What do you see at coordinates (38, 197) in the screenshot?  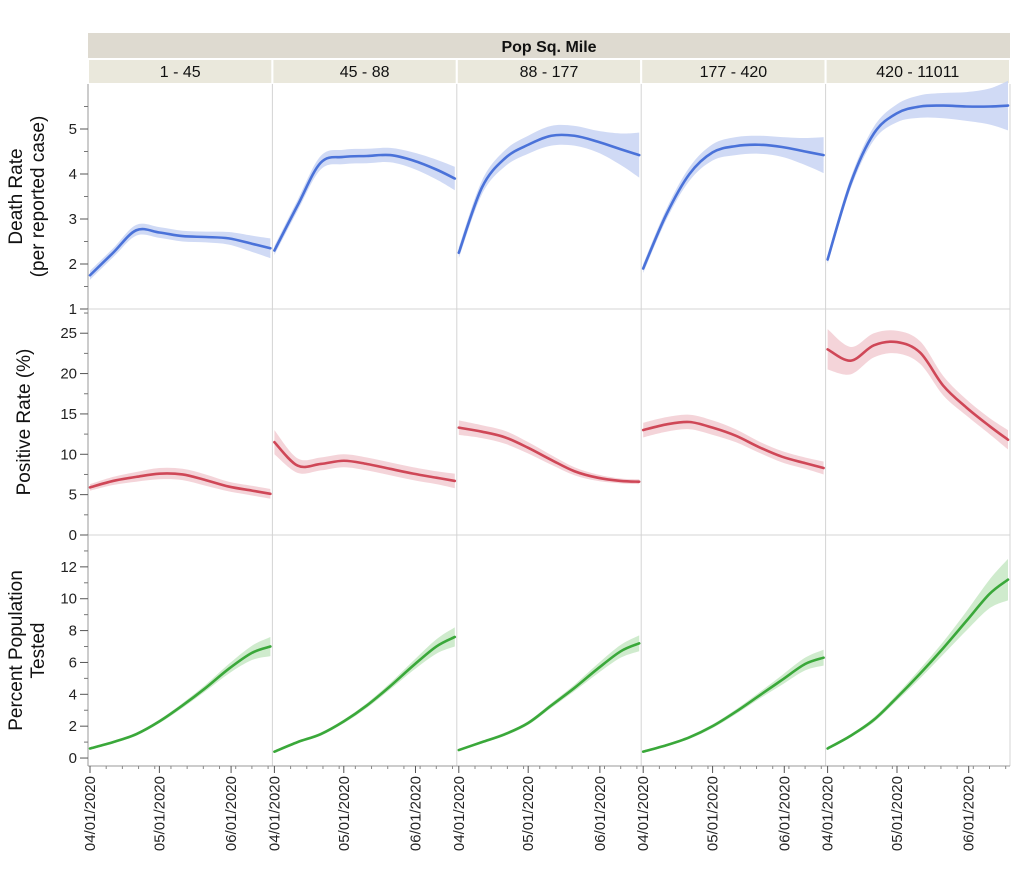 I see `y-axis-title: (per reported case)` at bounding box center [38, 197].